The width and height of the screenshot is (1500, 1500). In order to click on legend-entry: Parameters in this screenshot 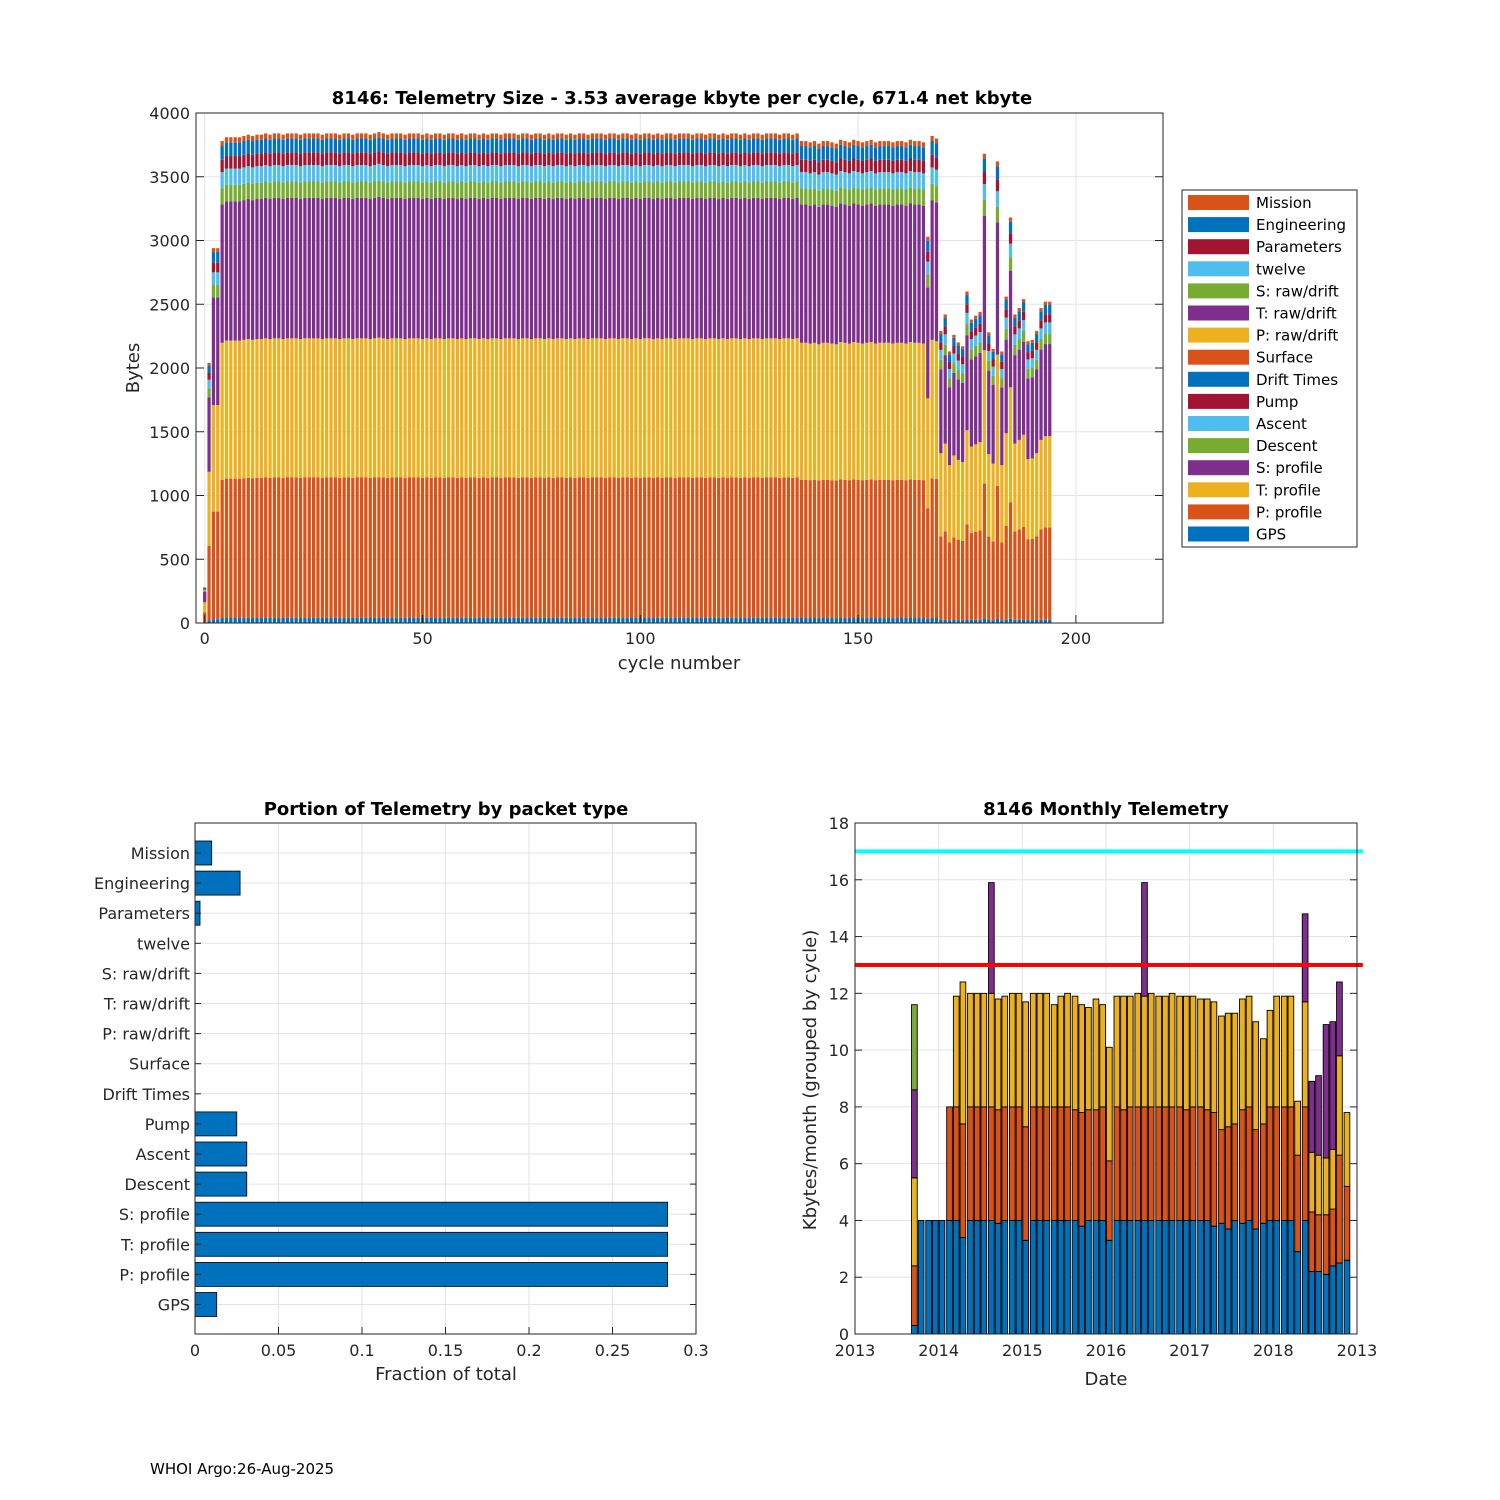, I will do `click(1299, 247)`.